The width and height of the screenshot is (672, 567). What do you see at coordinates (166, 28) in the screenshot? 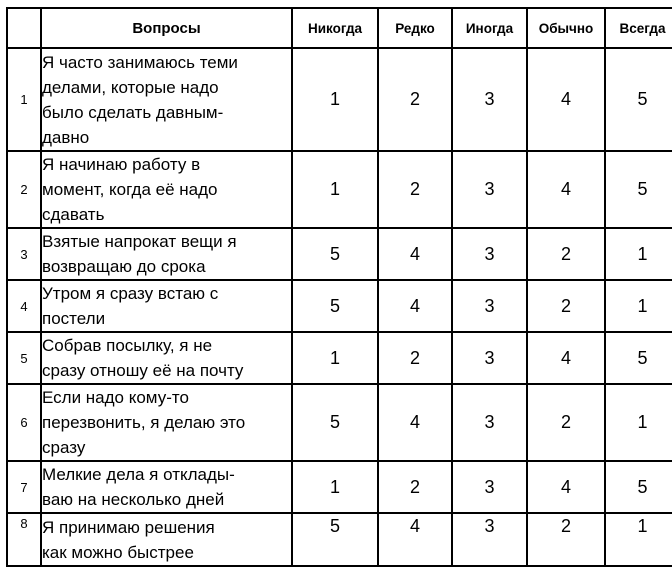
I see `header-questions: Вопросы` at bounding box center [166, 28].